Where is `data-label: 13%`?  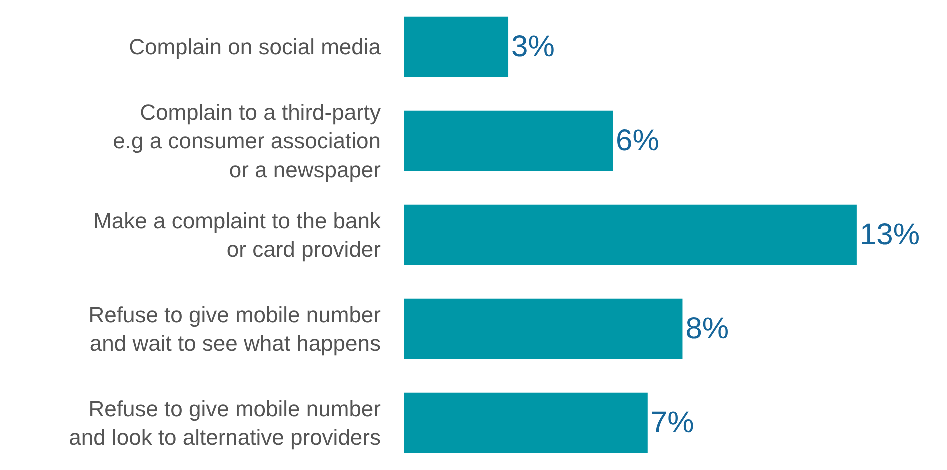
data-label: 13% is located at coordinates (890, 235).